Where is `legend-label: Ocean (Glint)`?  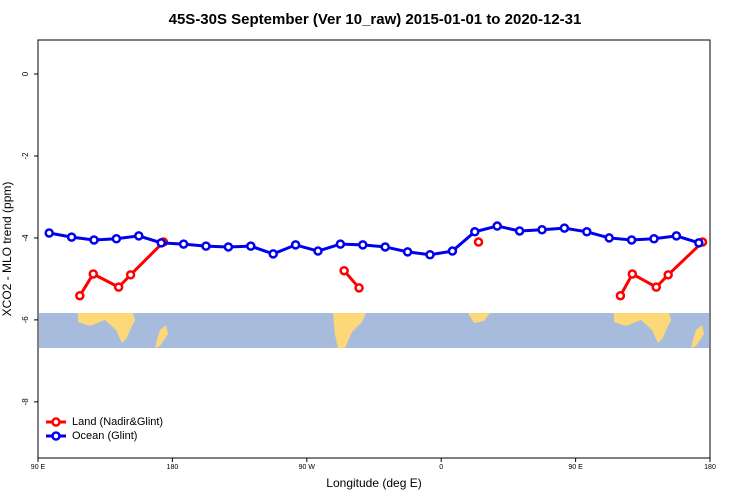
legend-label: Ocean (Glint) is located at coordinates (104, 436).